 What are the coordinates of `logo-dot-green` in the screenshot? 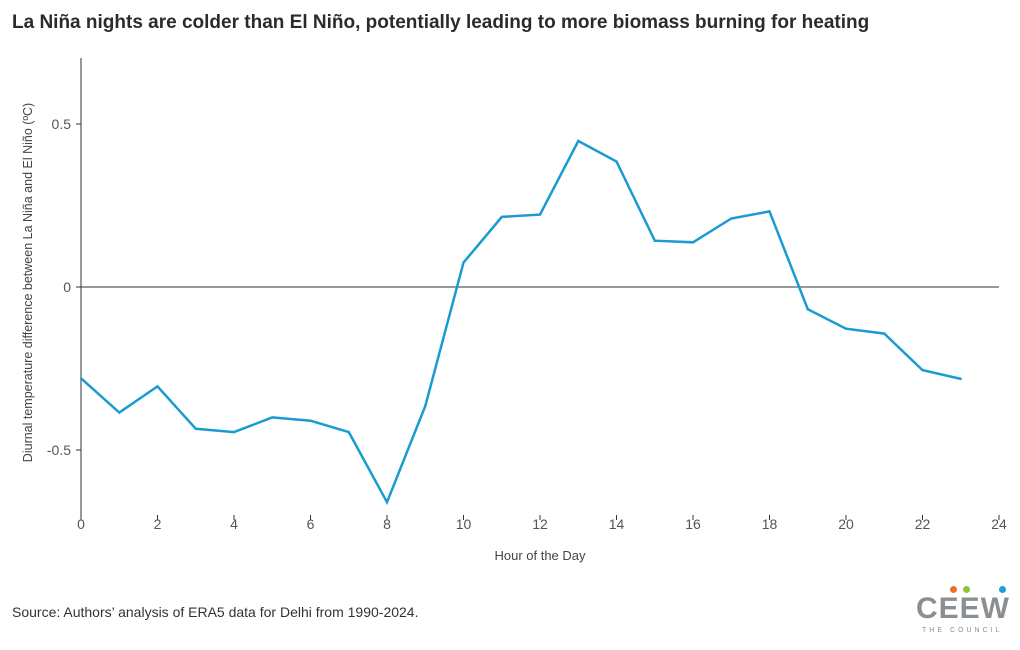 It's located at (966, 589).